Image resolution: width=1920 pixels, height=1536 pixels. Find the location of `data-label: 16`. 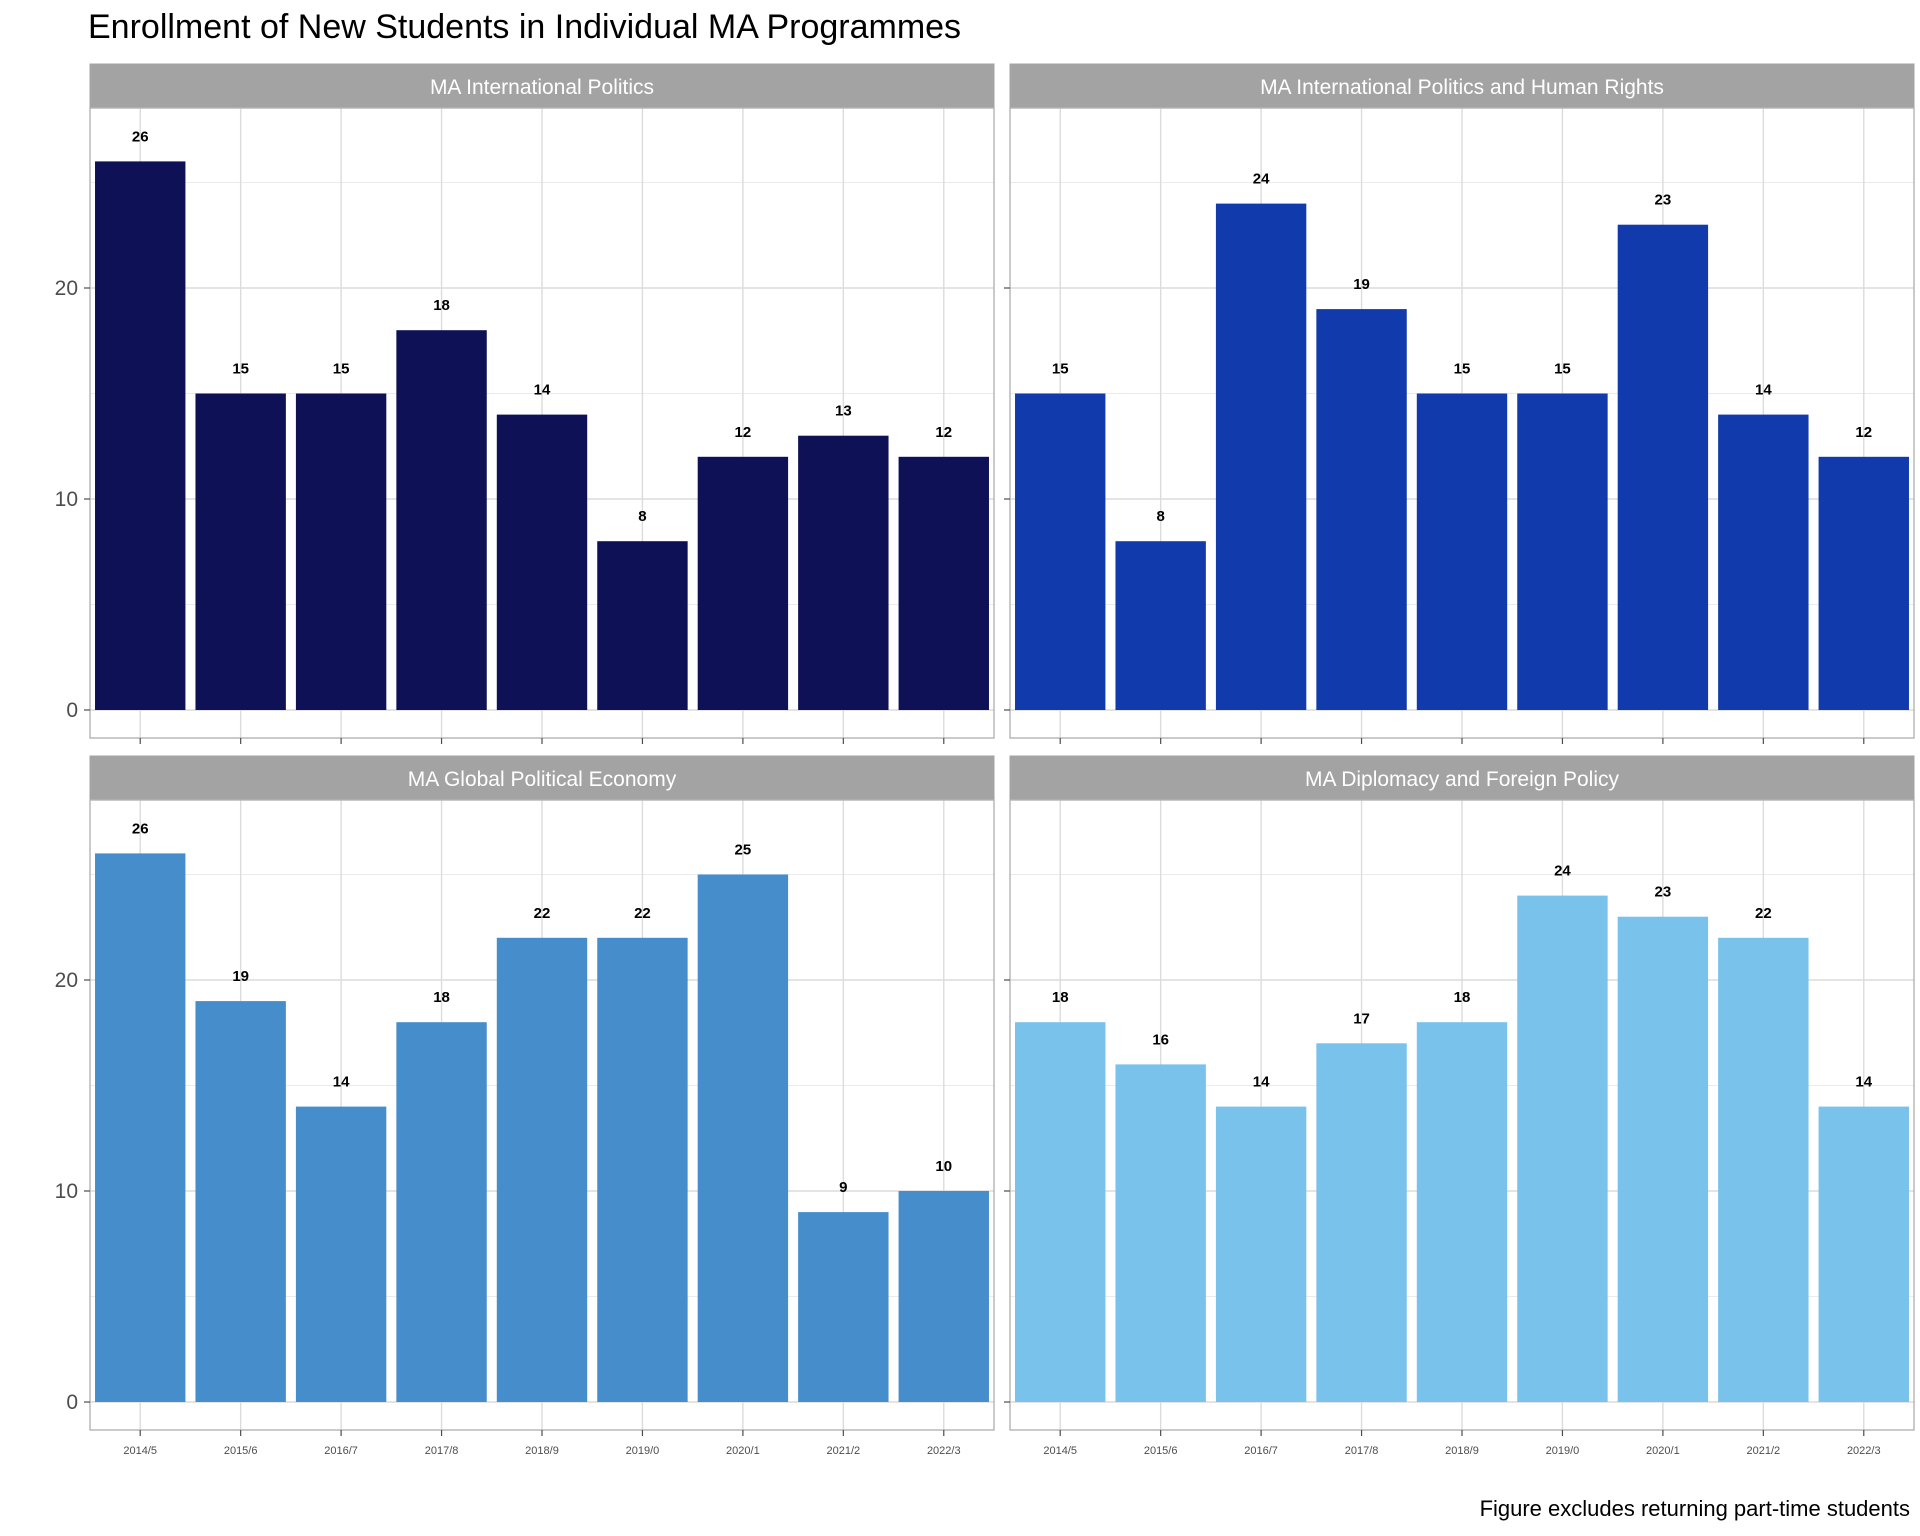

data-label: 16 is located at coordinates (1160, 1039).